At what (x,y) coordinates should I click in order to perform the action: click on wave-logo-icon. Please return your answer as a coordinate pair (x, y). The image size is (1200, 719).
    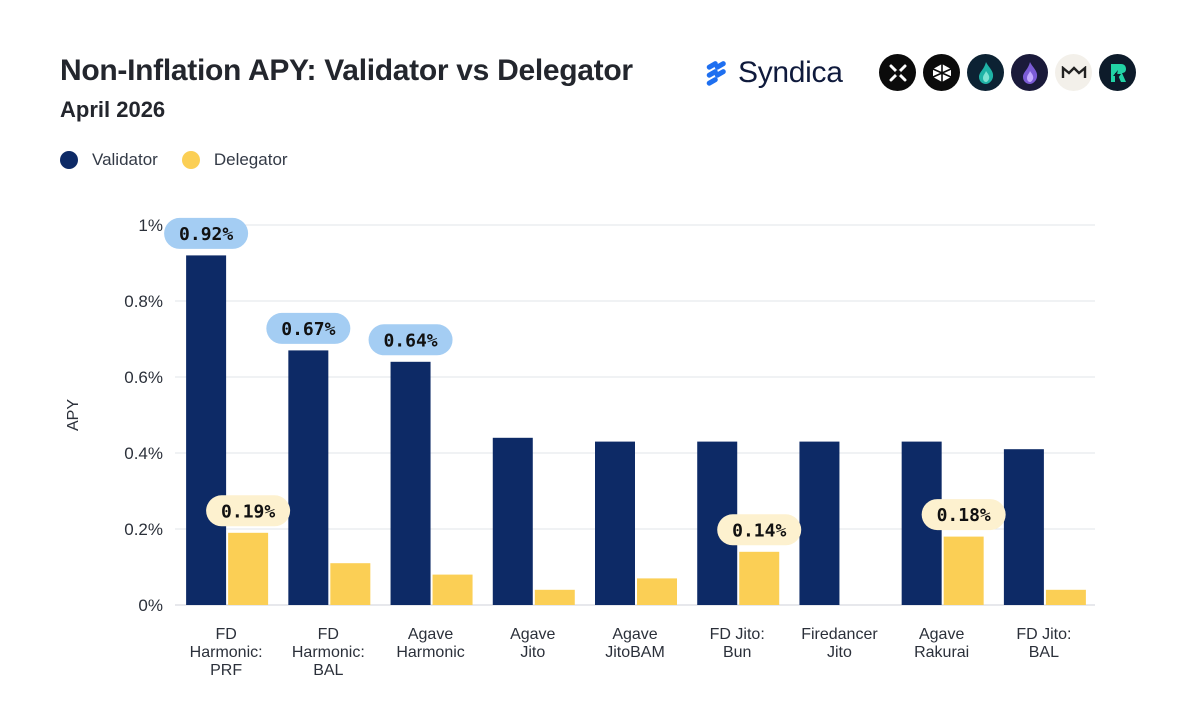
    Looking at the image, I should click on (1073, 72).